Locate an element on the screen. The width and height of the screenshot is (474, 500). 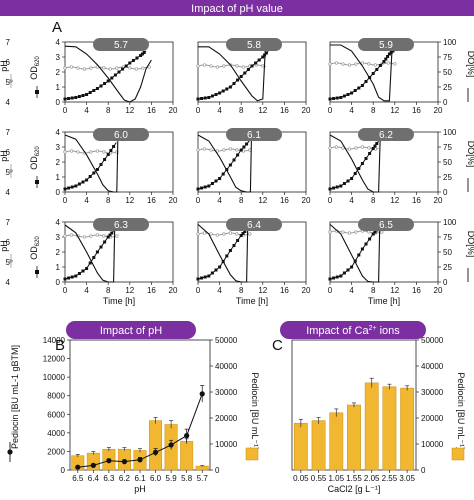
y-left-tick-label: 8000 is located at coordinates (56, 396).